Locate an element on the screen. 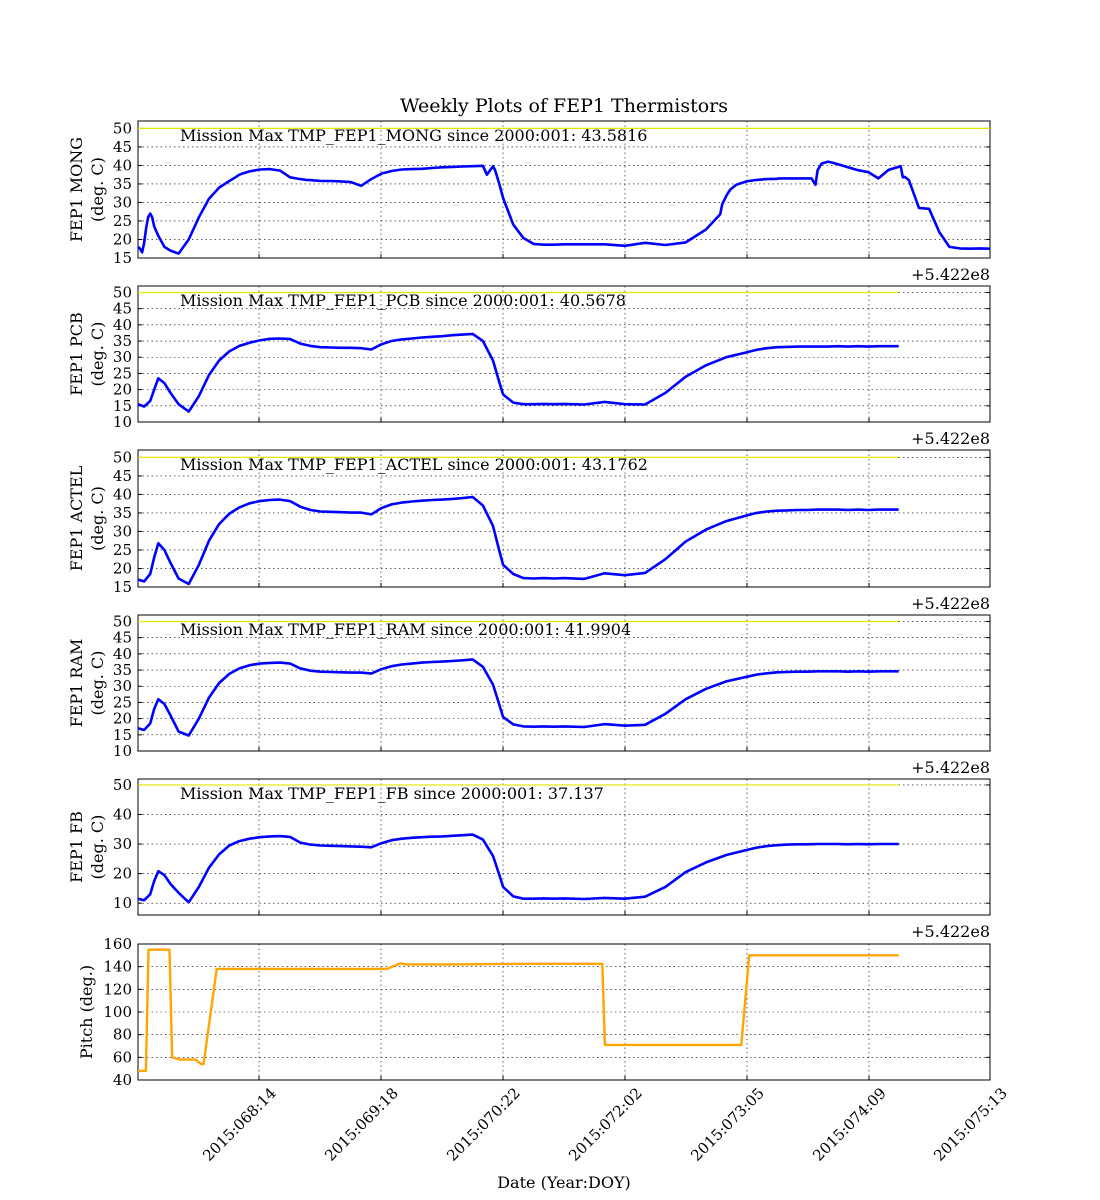  y-axis-label: FEP1 MONG (deg. C) is located at coordinates (87, 189).